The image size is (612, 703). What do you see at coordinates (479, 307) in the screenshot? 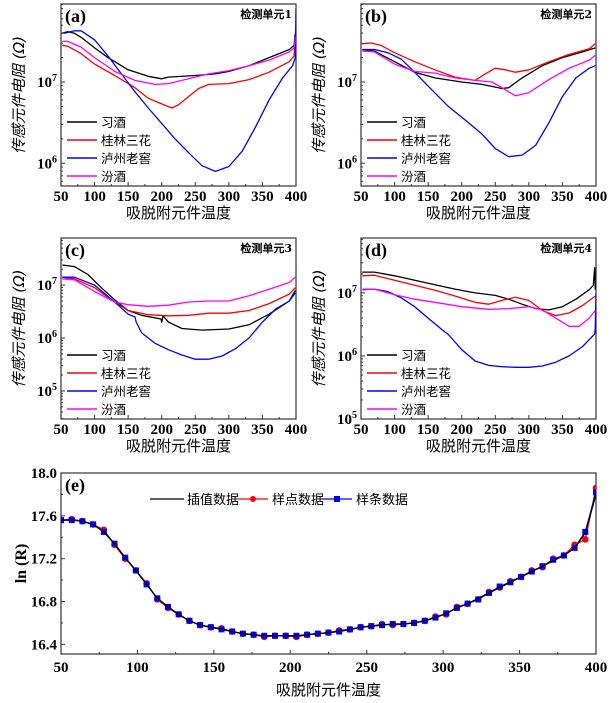
I see `series-d-3-line` at bounding box center [479, 307].